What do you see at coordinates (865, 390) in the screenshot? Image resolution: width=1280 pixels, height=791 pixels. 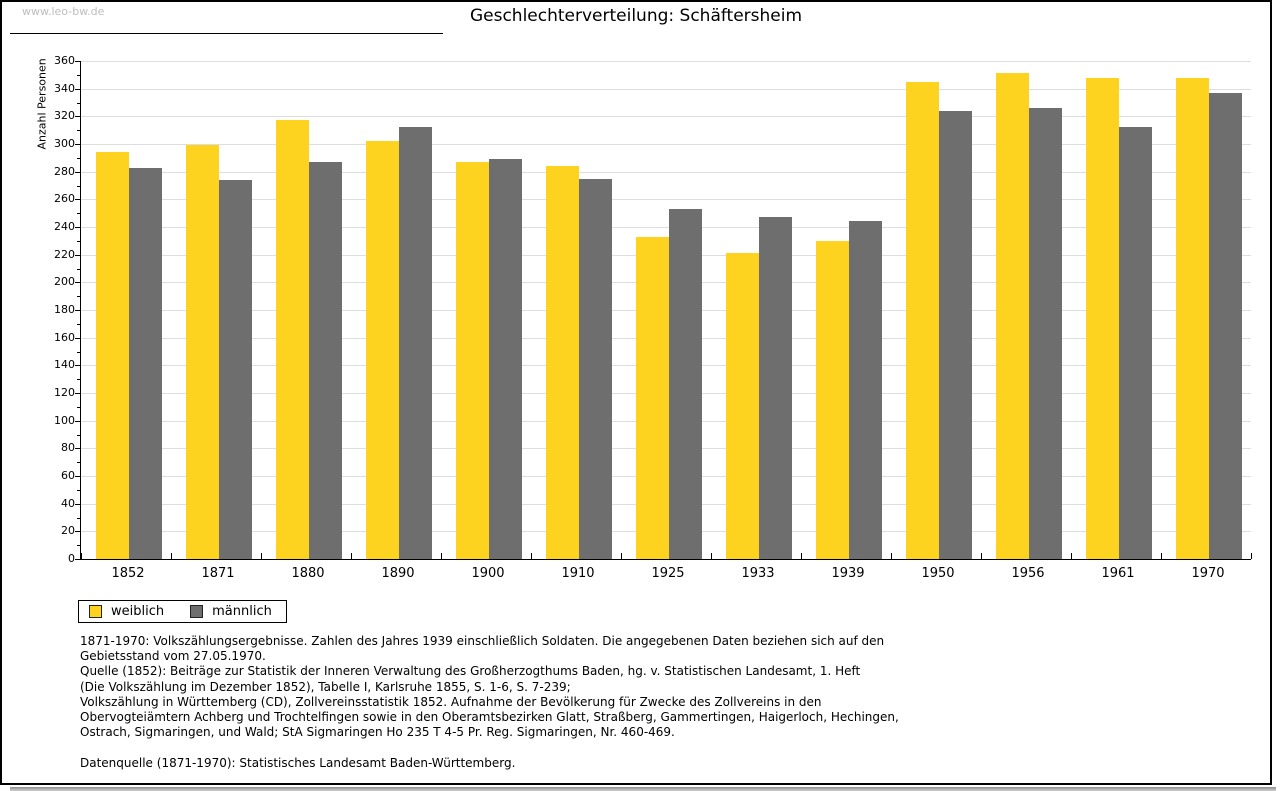 I see `bar-männlich-1939` at bounding box center [865, 390].